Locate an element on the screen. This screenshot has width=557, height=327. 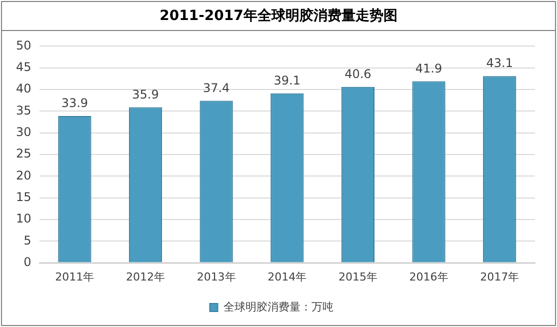
y-tick-label: 40 is located at coordinates (24, 89).